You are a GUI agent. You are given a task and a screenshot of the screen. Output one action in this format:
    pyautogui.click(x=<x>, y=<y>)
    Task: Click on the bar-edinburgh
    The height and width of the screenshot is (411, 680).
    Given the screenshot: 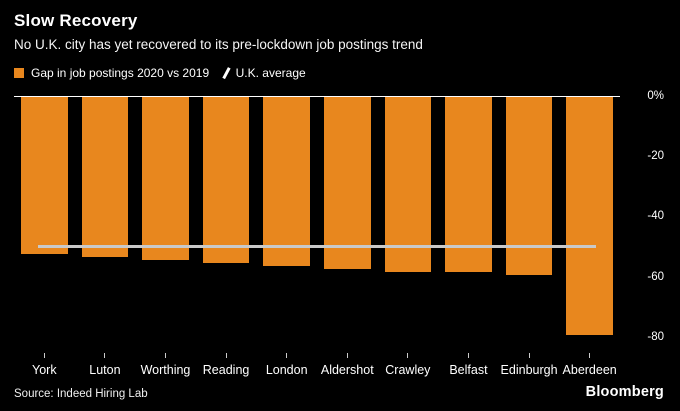 What is the action you would take?
    pyautogui.click(x=529, y=186)
    